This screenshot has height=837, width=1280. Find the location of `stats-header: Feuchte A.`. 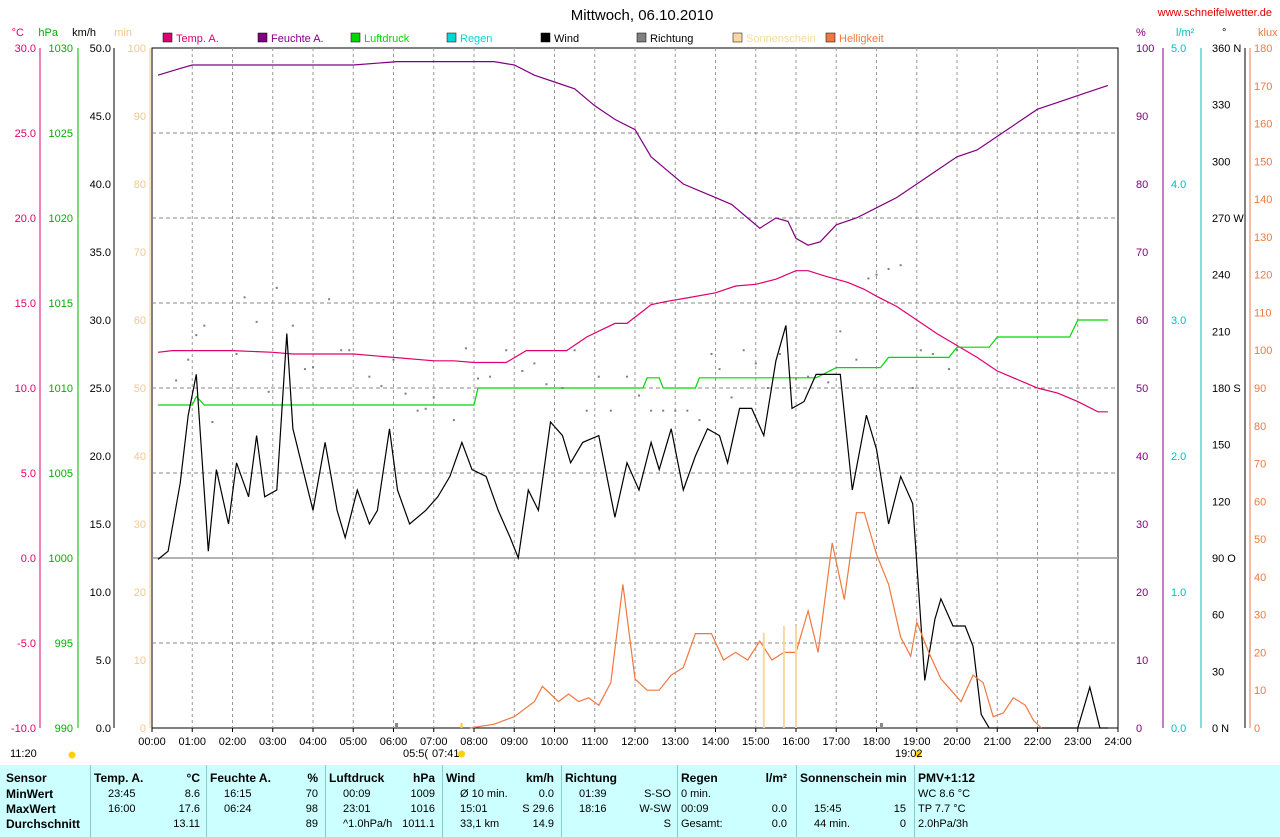

stats-header: Feuchte A. is located at coordinates (240, 778).